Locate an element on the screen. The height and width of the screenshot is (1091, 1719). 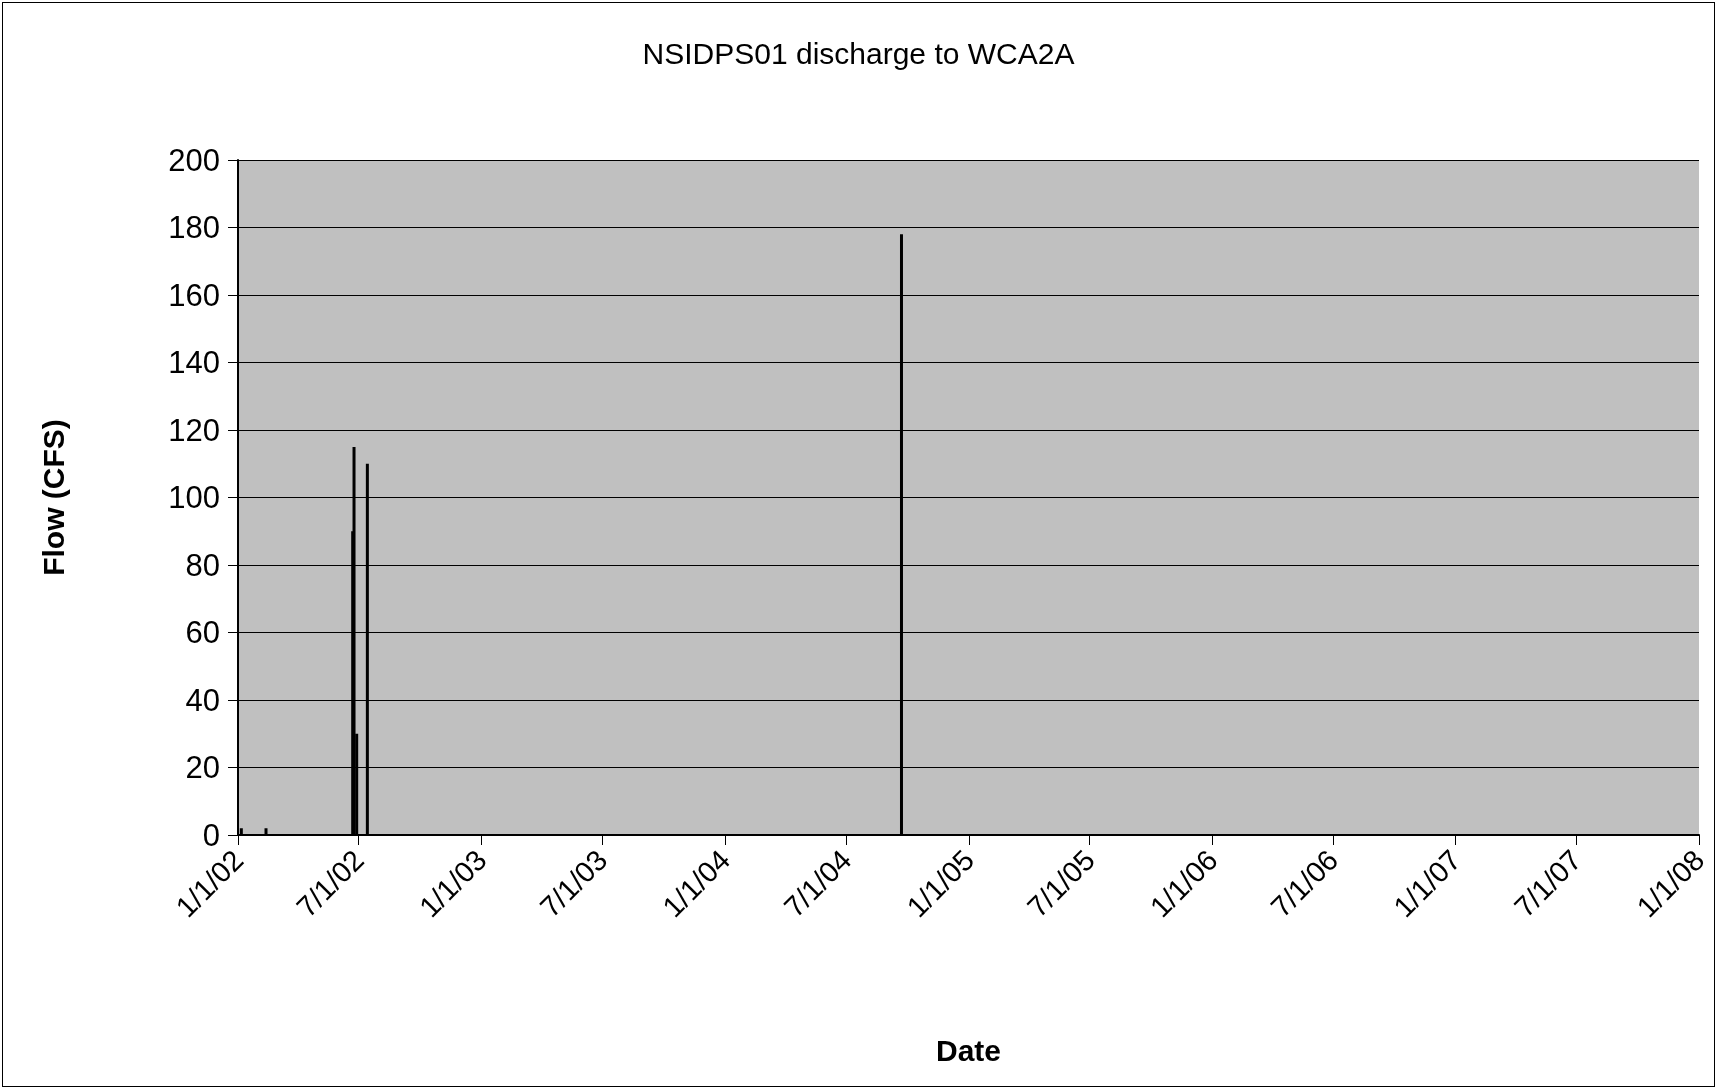
chart-title: NSIDPS01 discharge to WCA2A is located at coordinates (858, 53).